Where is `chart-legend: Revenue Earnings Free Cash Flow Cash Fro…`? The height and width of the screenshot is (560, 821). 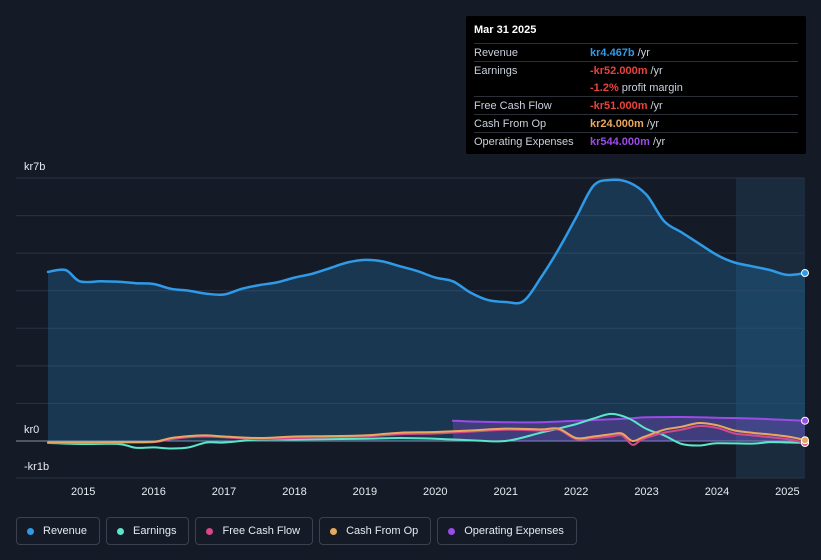 chart-legend: Revenue Earnings Free Cash Flow Cash Fro… is located at coordinates (296, 531).